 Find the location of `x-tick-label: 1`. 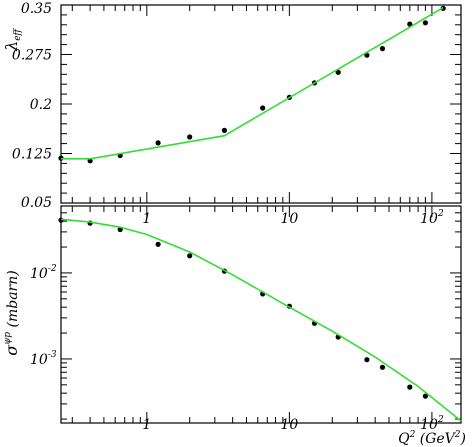

x-tick-label: 1 is located at coordinates (146, 425).